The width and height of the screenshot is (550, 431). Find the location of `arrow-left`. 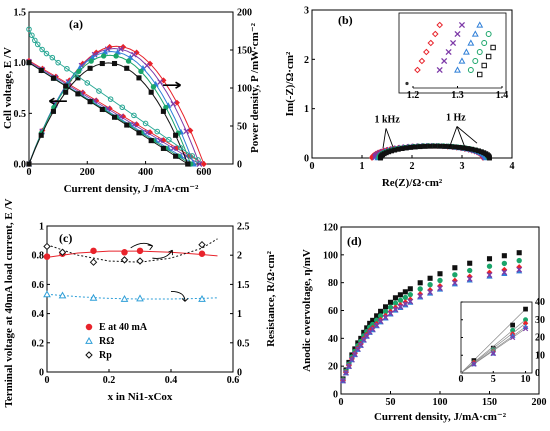

arrow-left is located at coordinates (57, 101).